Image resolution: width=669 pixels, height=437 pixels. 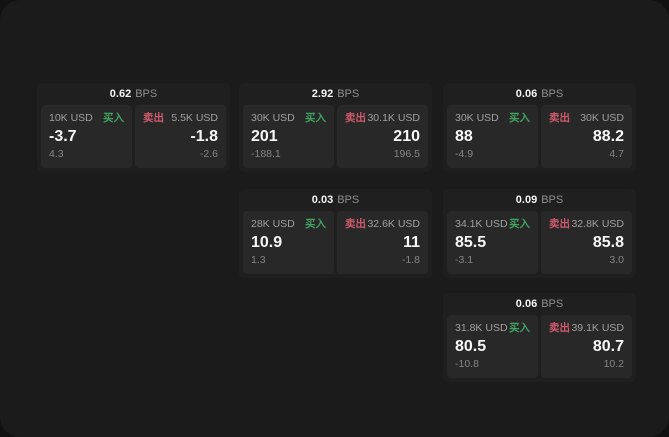 What do you see at coordinates (335, 200) in the screenshot?
I see `bps-header: 0.03 BPS` at bounding box center [335, 200].